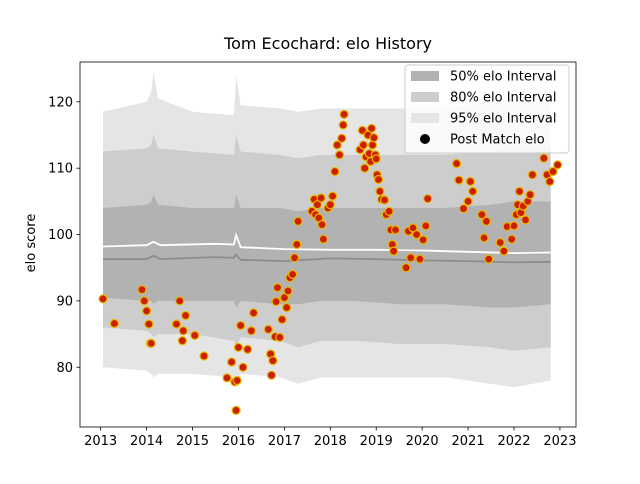 The image size is (640, 484). Describe the element at coordinates (497, 140) in the screenshot. I see `legend-label: Post Match elo` at that location.